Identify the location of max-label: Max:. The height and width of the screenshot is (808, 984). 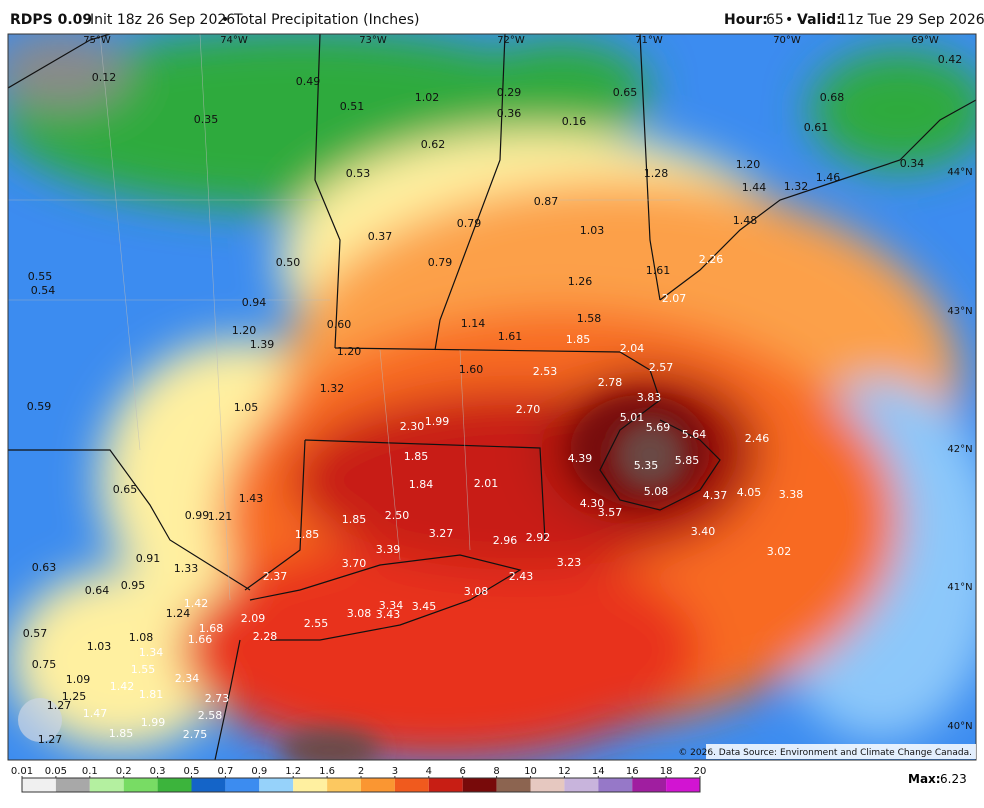
(924, 779).